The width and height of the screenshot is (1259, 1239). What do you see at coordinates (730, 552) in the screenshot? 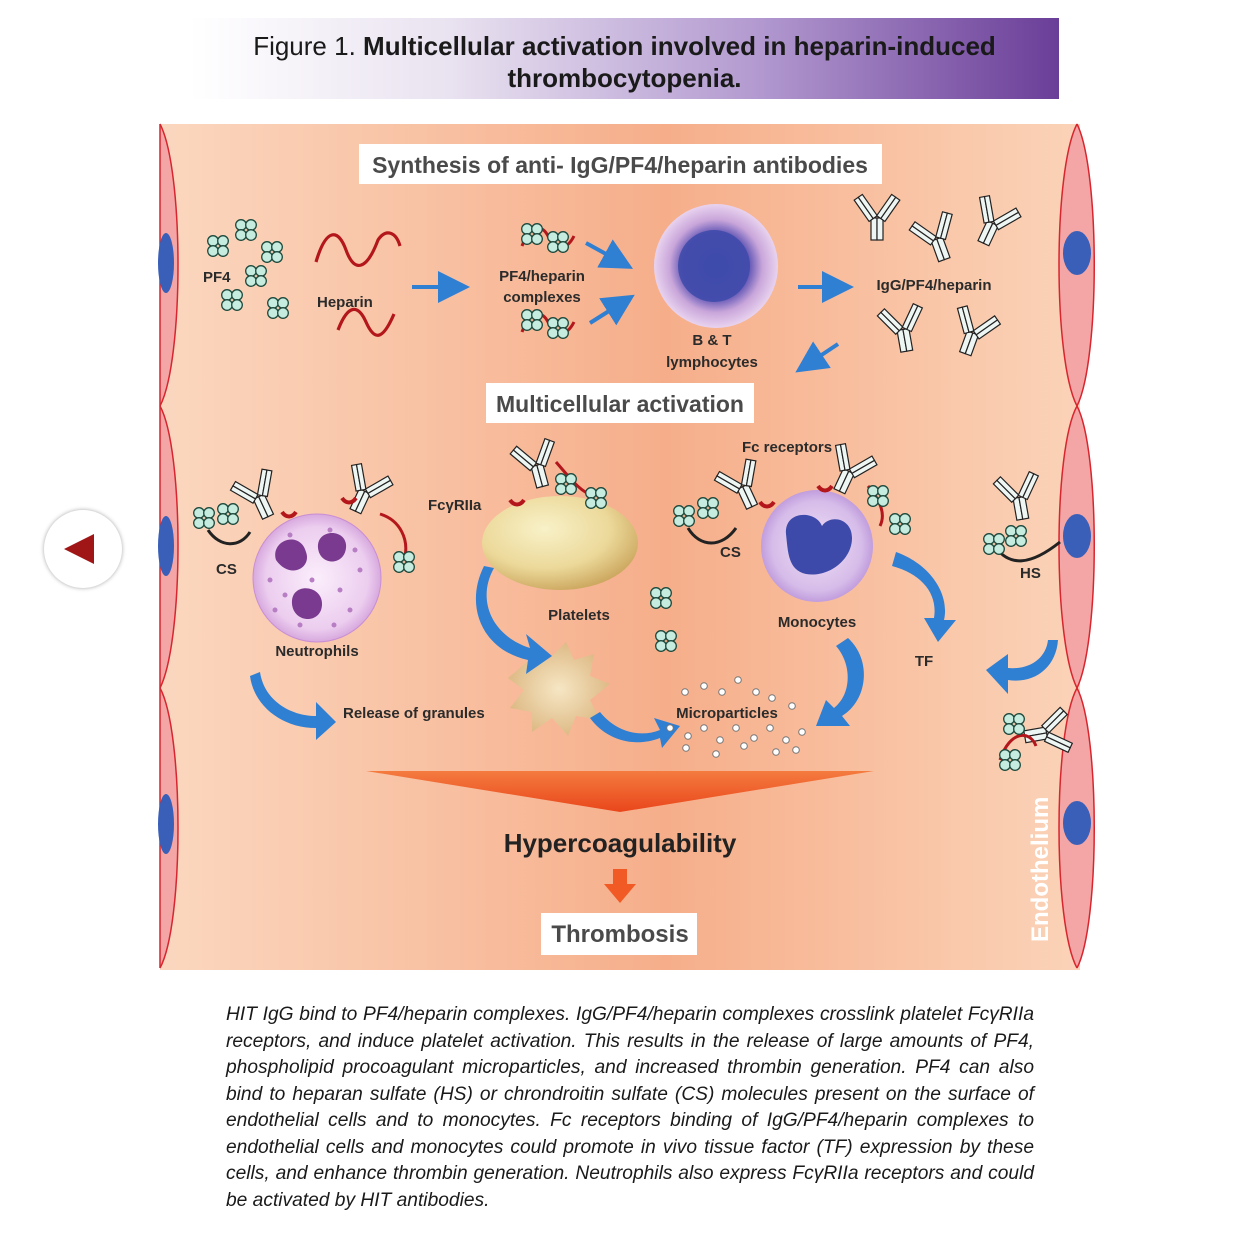
I see `cs-right-label: CS` at bounding box center [730, 552].